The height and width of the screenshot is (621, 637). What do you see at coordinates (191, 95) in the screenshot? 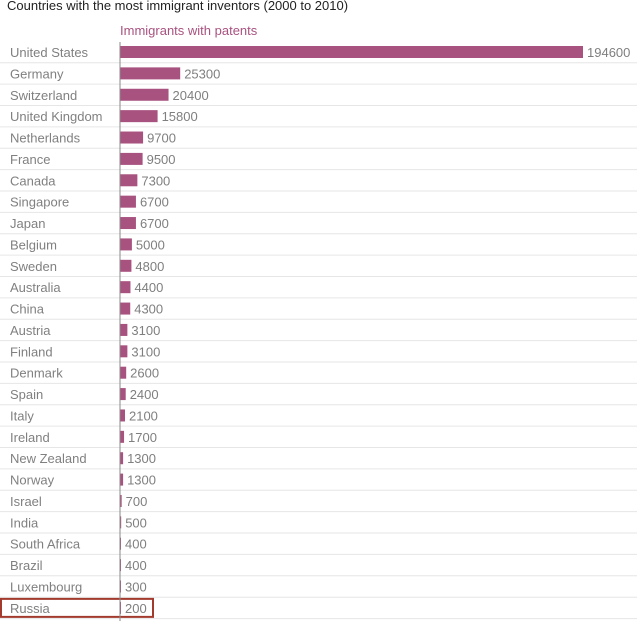
I see `value-label-switzerland: 20400` at bounding box center [191, 95].